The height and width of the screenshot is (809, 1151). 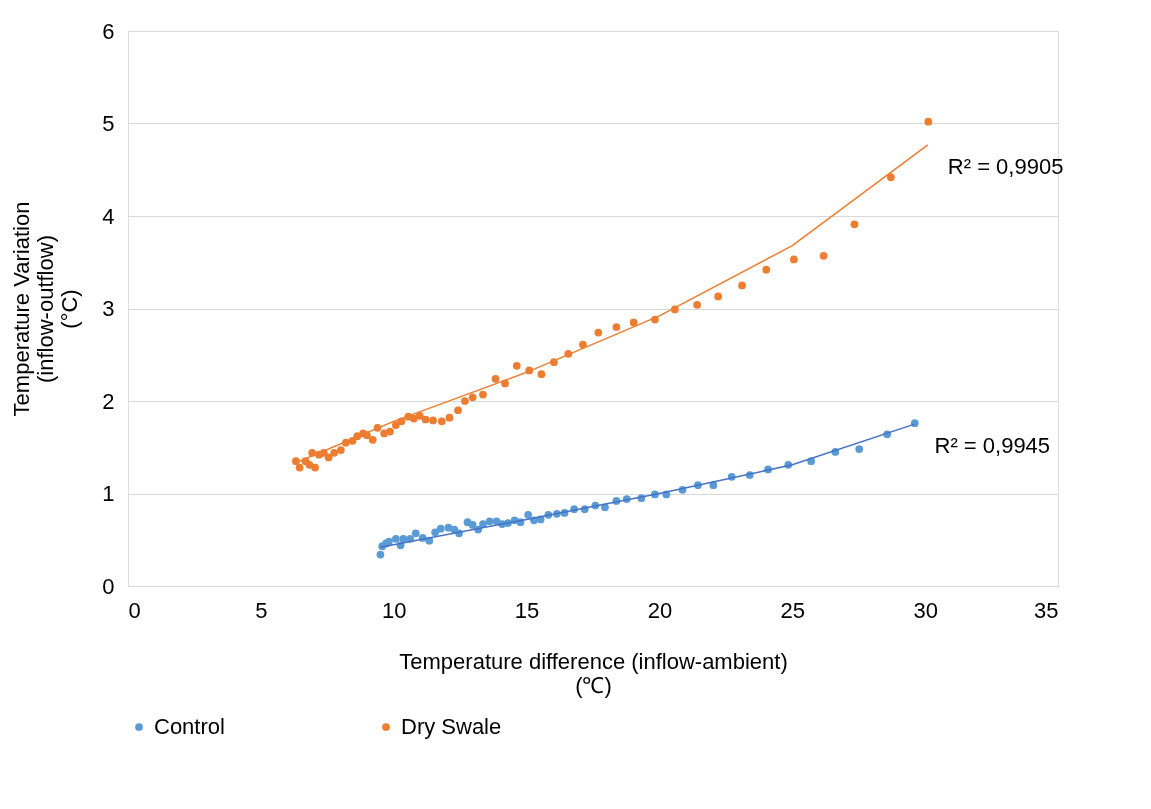 I want to click on x-tick-label: 20, so click(x=660, y=610).